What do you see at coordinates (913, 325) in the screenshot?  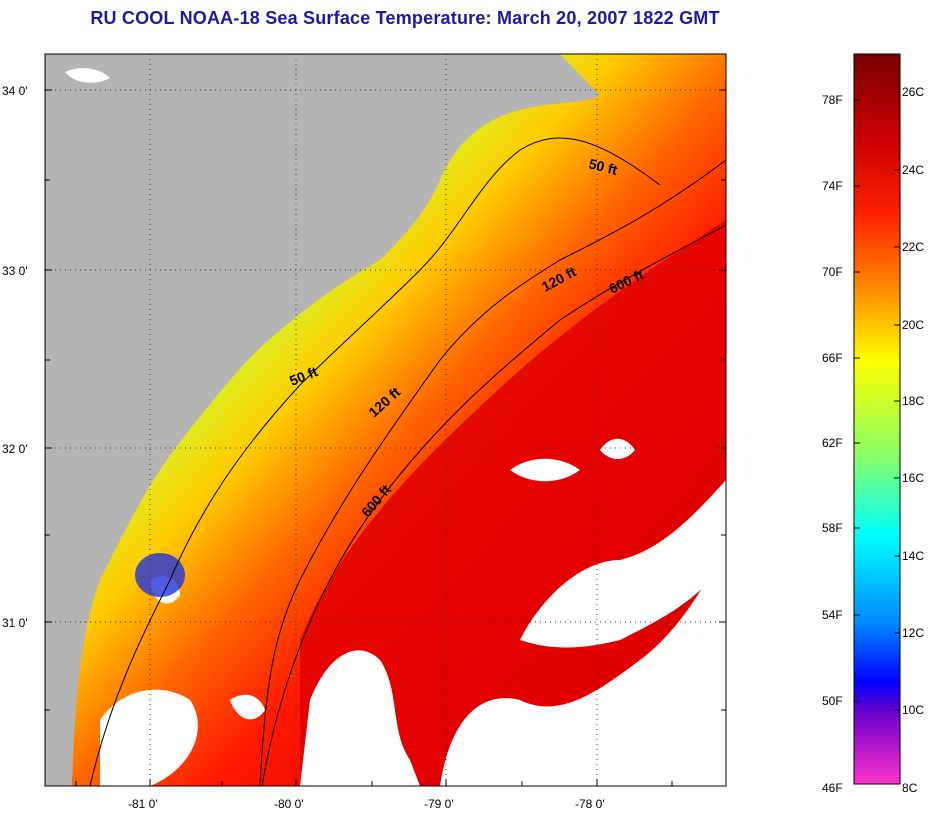 I see `colorbar-c-label: 20C` at bounding box center [913, 325].